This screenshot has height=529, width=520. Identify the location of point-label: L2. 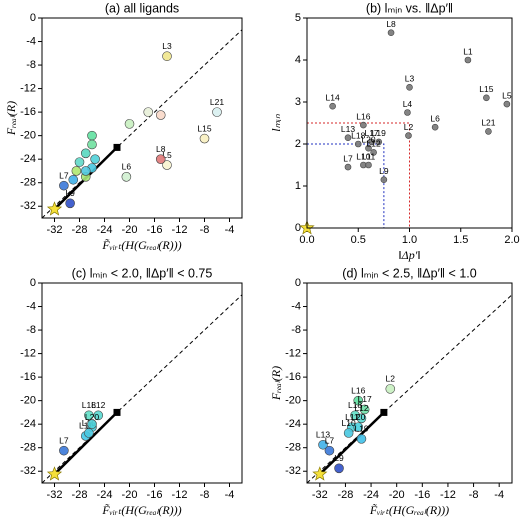
(409, 127).